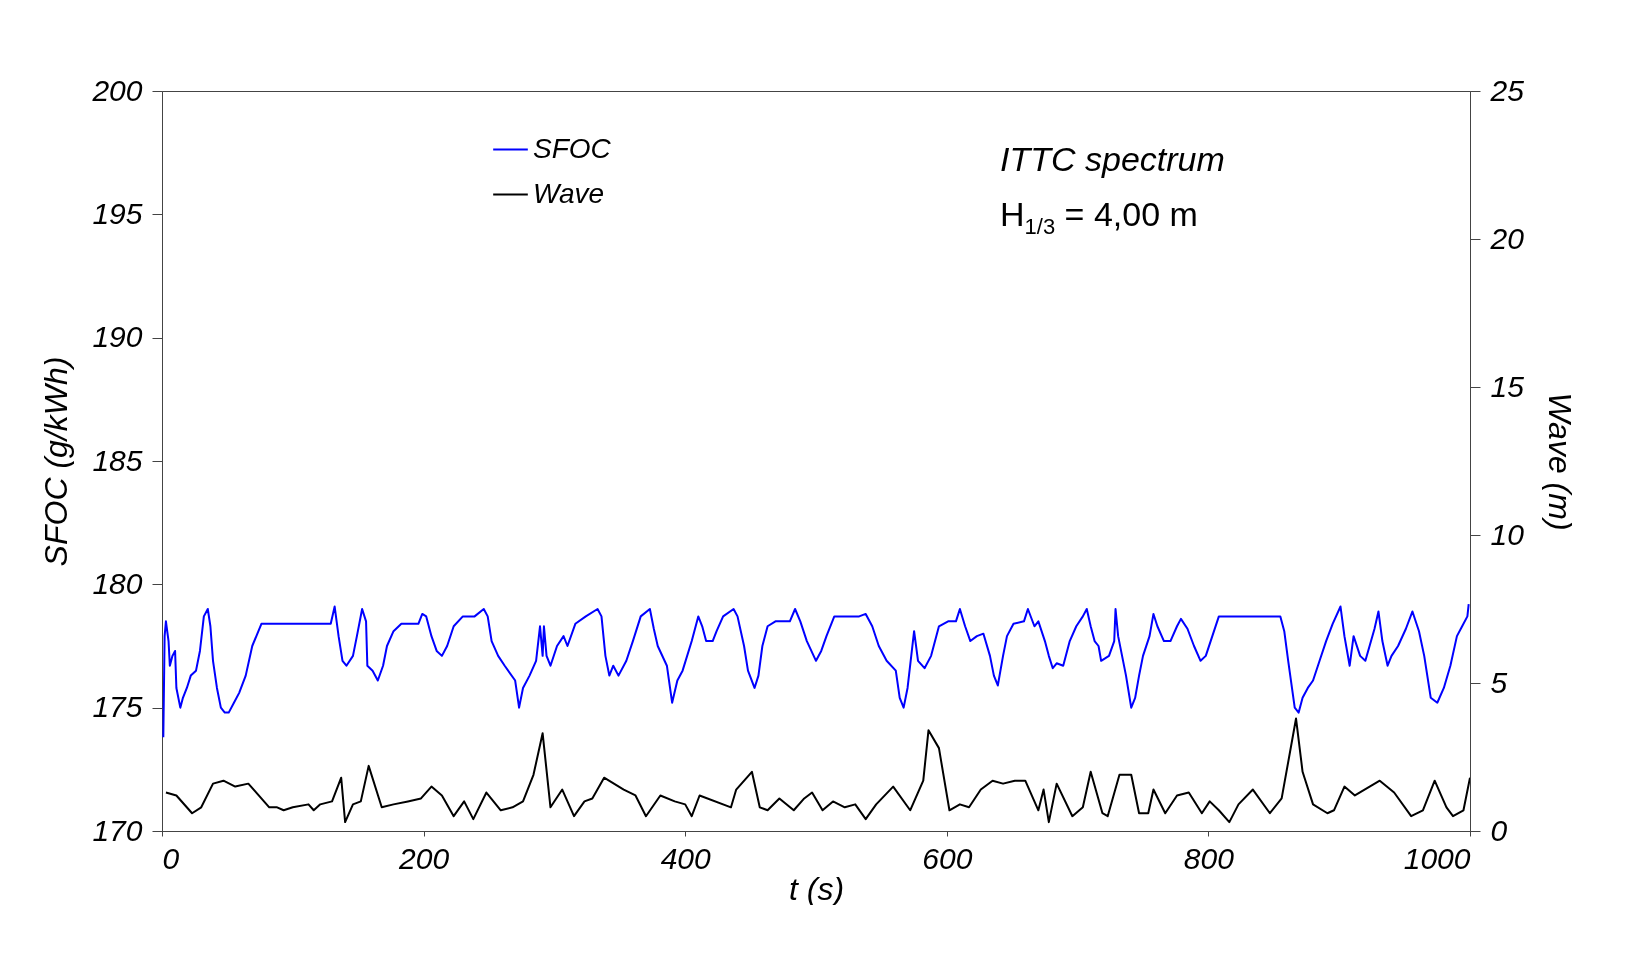  Describe the element at coordinates (572, 148) in the screenshot. I see `legend-label: SFOC` at that location.